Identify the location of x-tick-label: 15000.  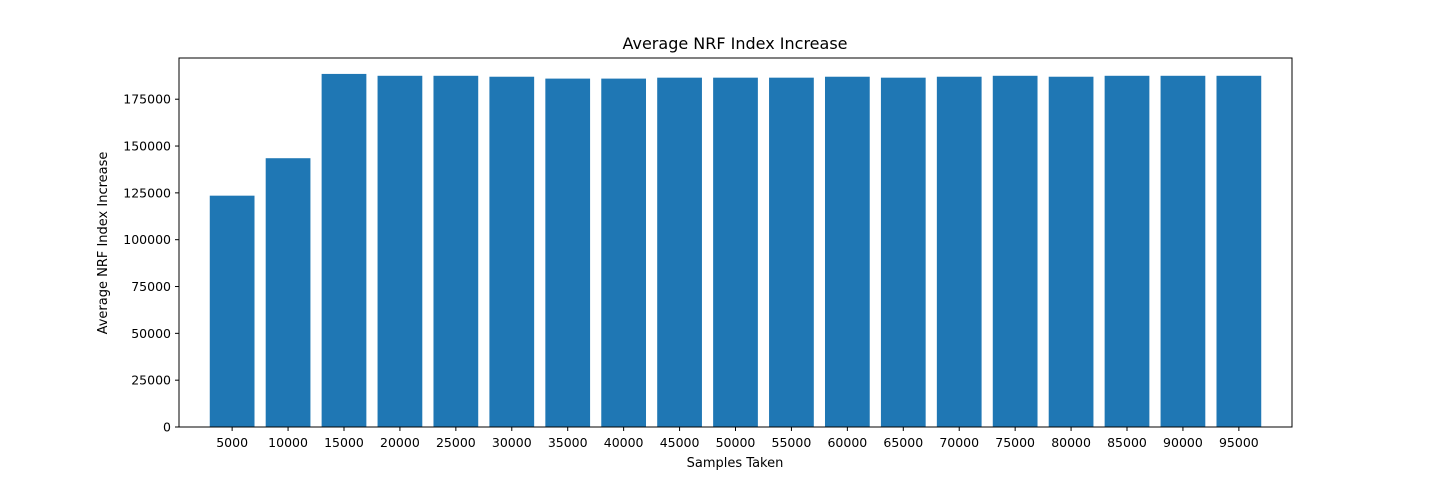
(344, 442).